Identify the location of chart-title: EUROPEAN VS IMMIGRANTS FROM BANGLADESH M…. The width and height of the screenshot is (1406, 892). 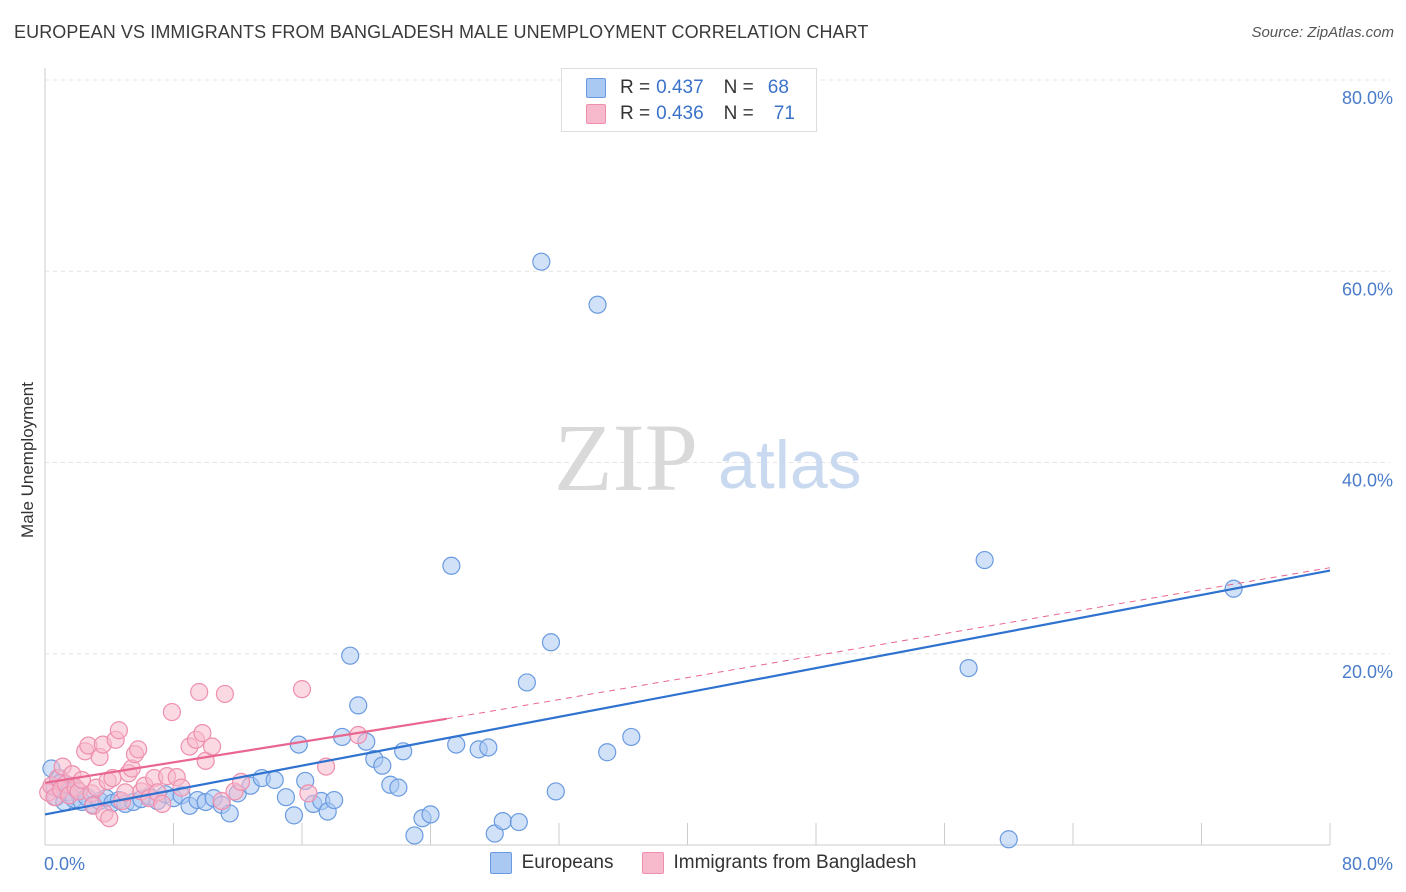
(441, 32).